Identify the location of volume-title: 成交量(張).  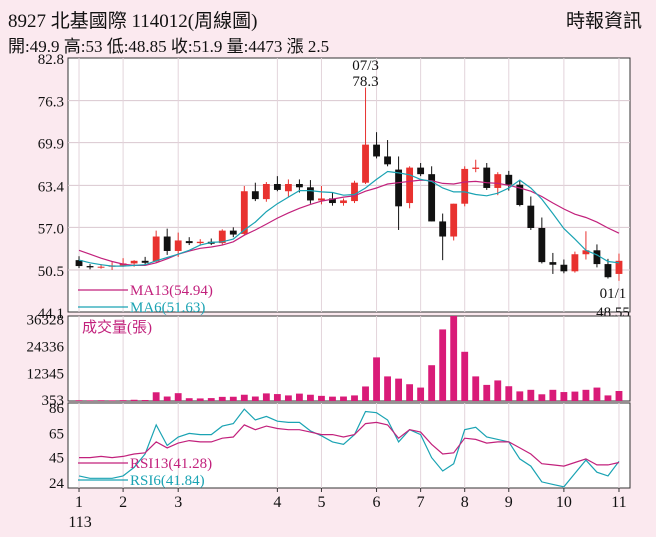
(117, 327).